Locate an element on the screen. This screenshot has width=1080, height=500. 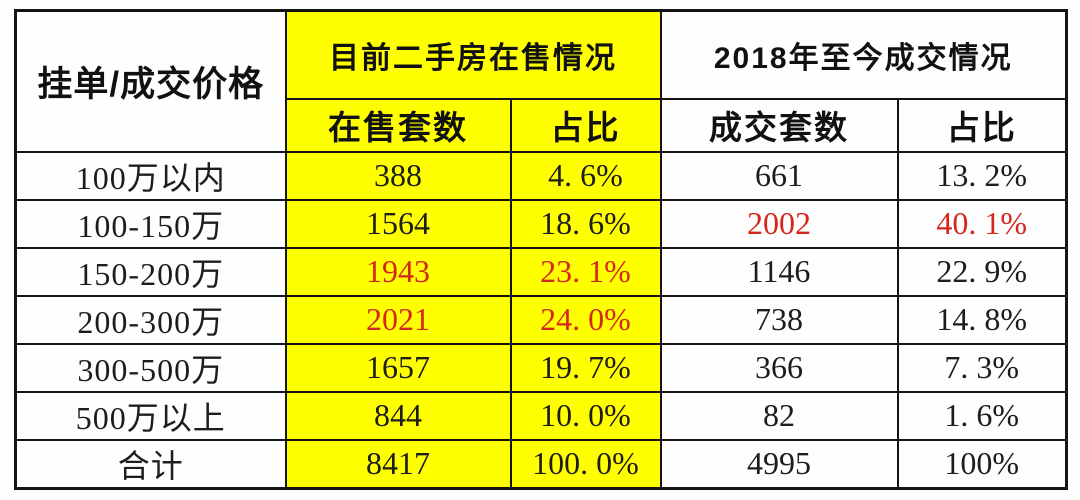
cell-sold-share: 14. 8% is located at coordinates (982, 319).